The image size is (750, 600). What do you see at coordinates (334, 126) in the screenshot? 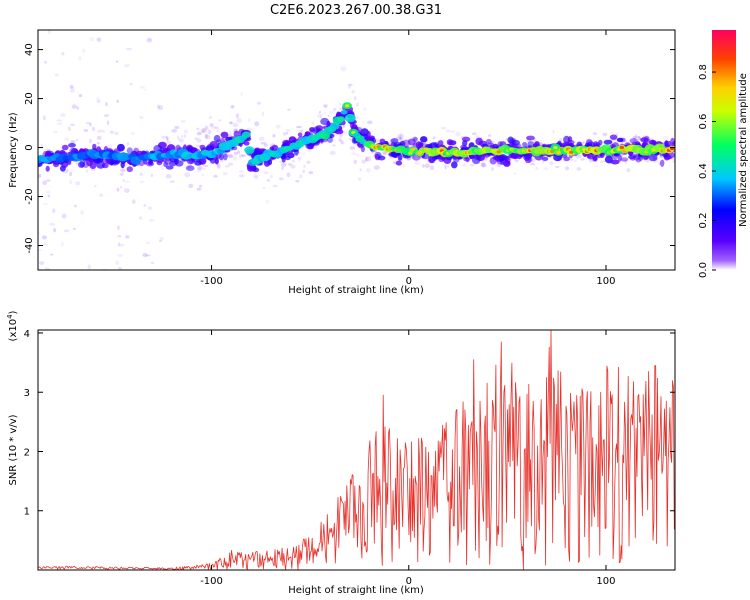
I see `heat-core-cell` at bounding box center [334, 126].